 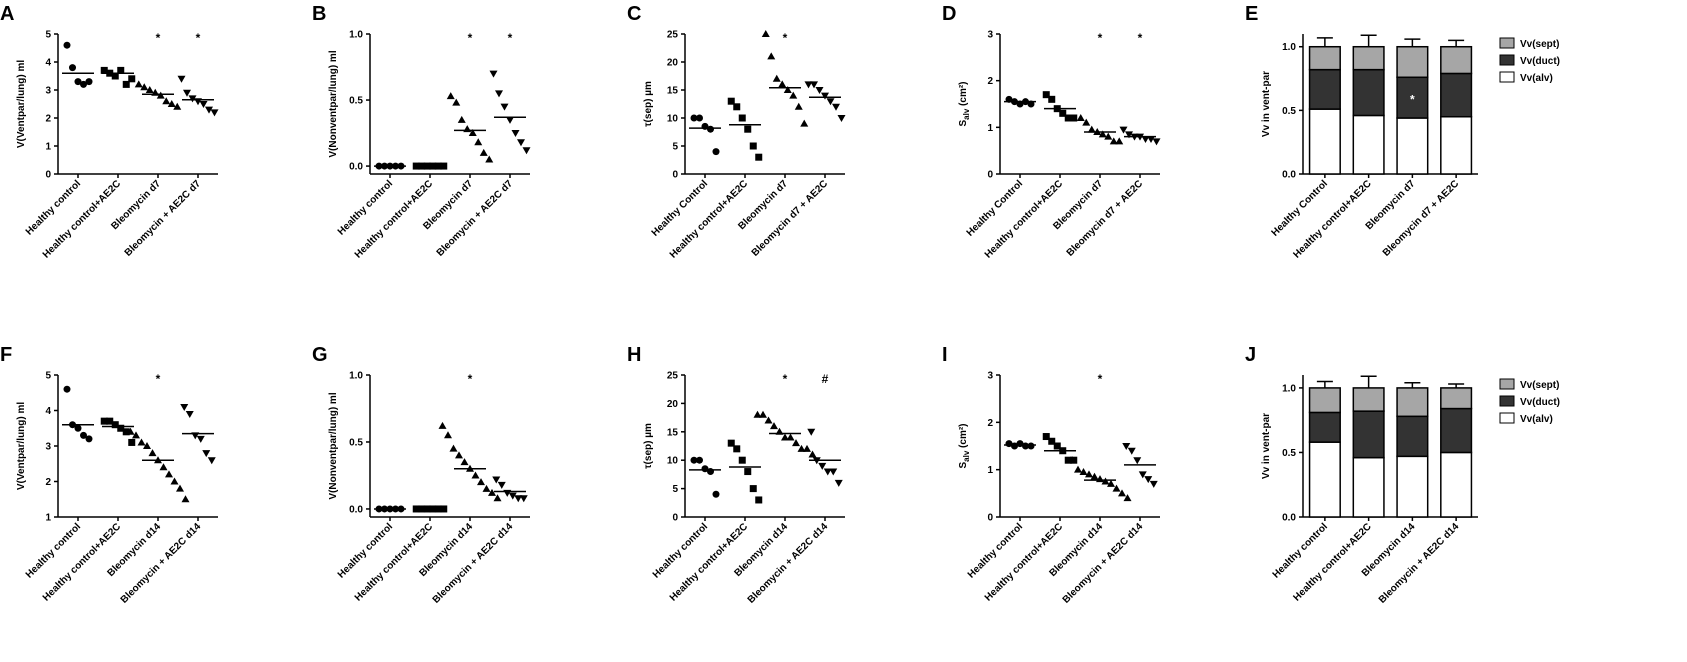 I want to click on legend-label: Vv(sept), so click(x=1539, y=385).